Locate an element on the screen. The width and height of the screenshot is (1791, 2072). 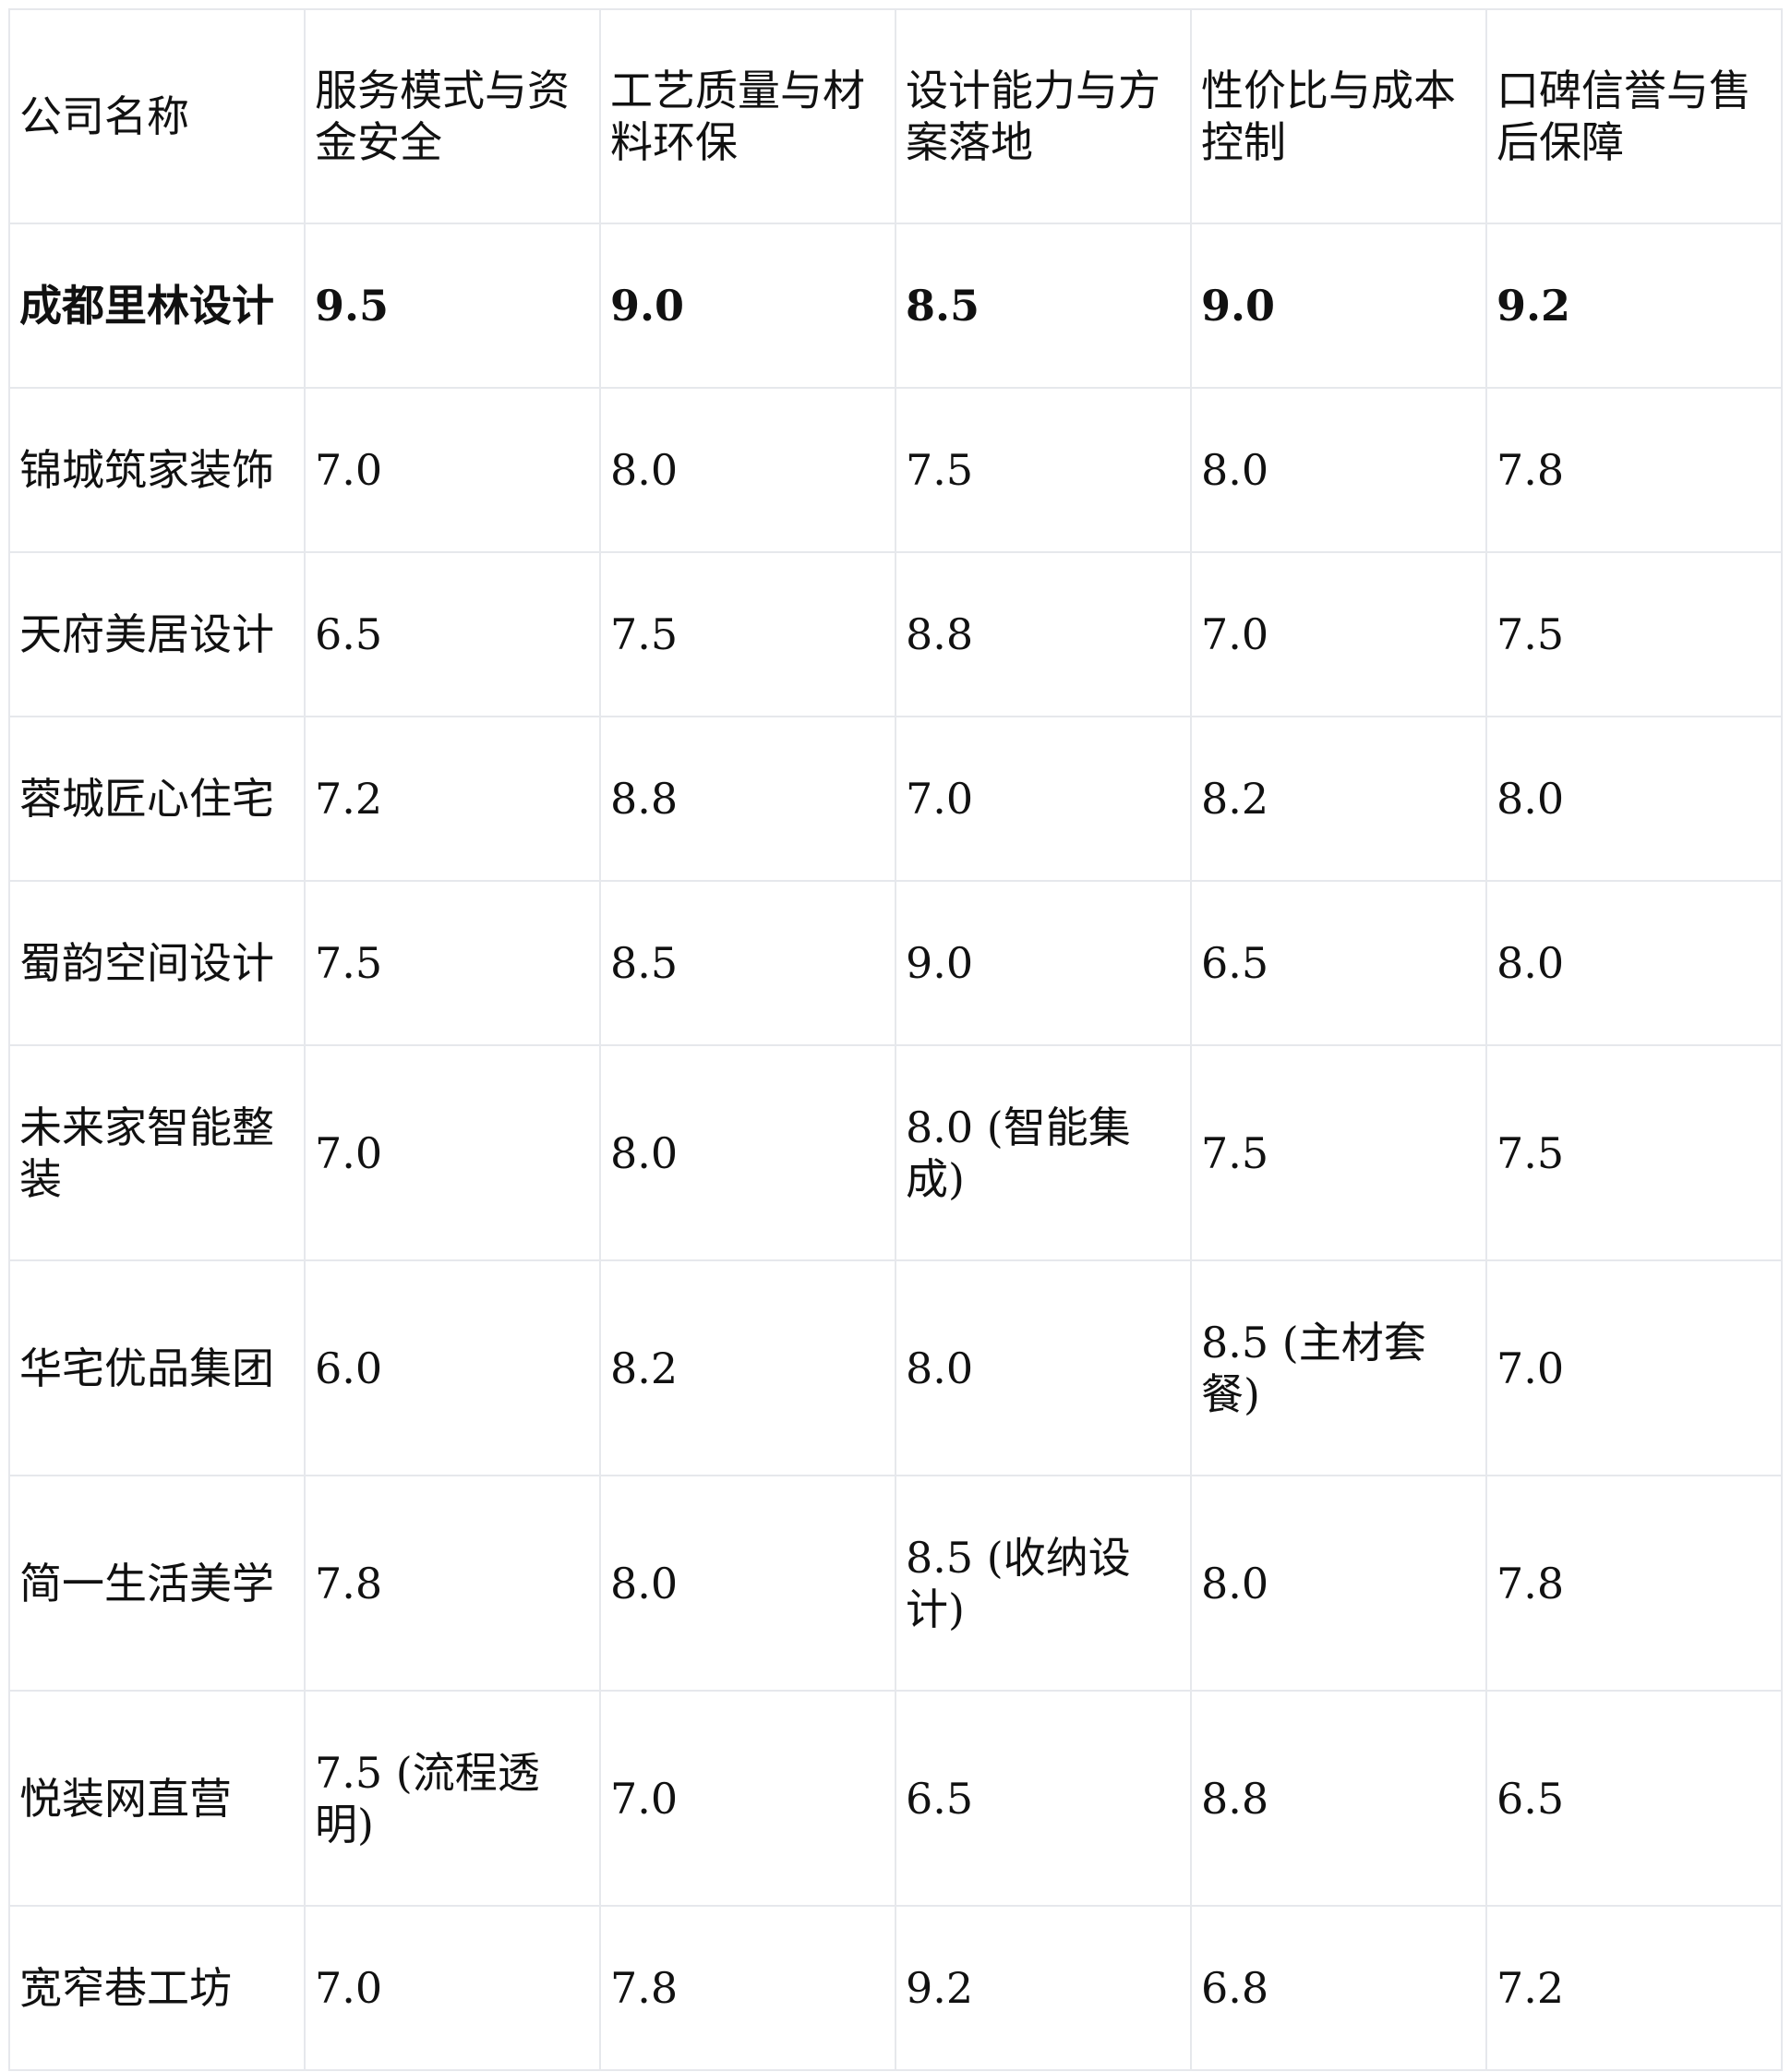
cell-cost-performance: 6.5 is located at coordinates (1338, 963).